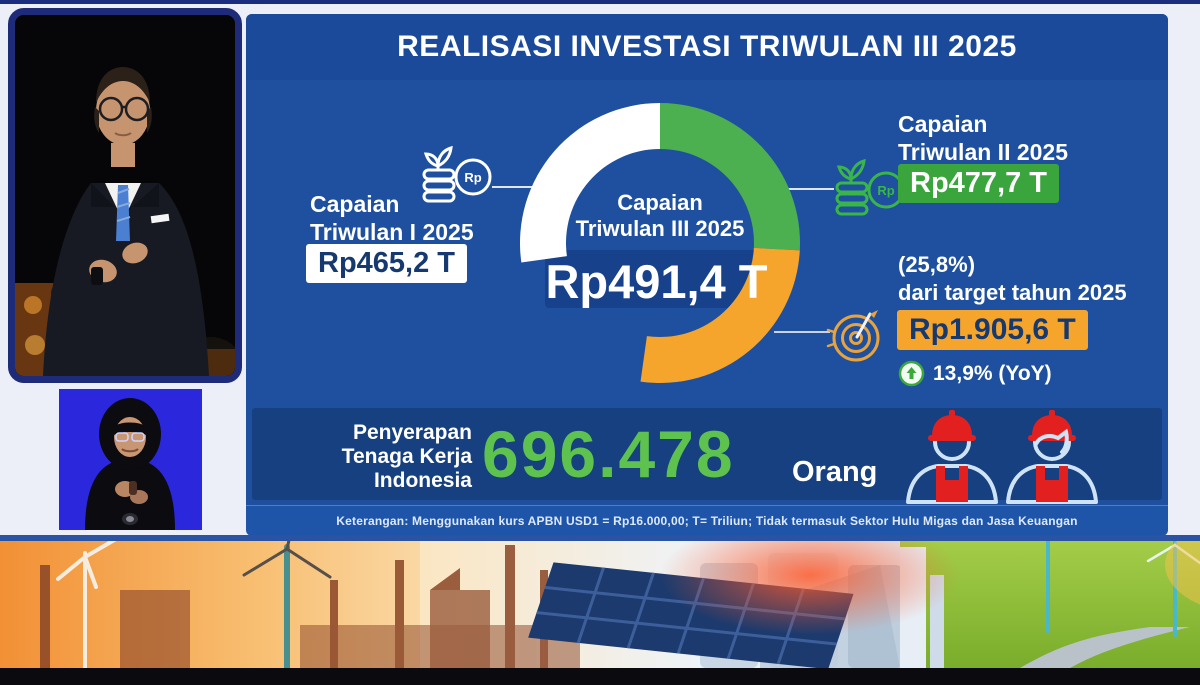 The image size is (1200, 685). I want to click on q2-label-line2: Triwulan II 2025, so click(983, 152).